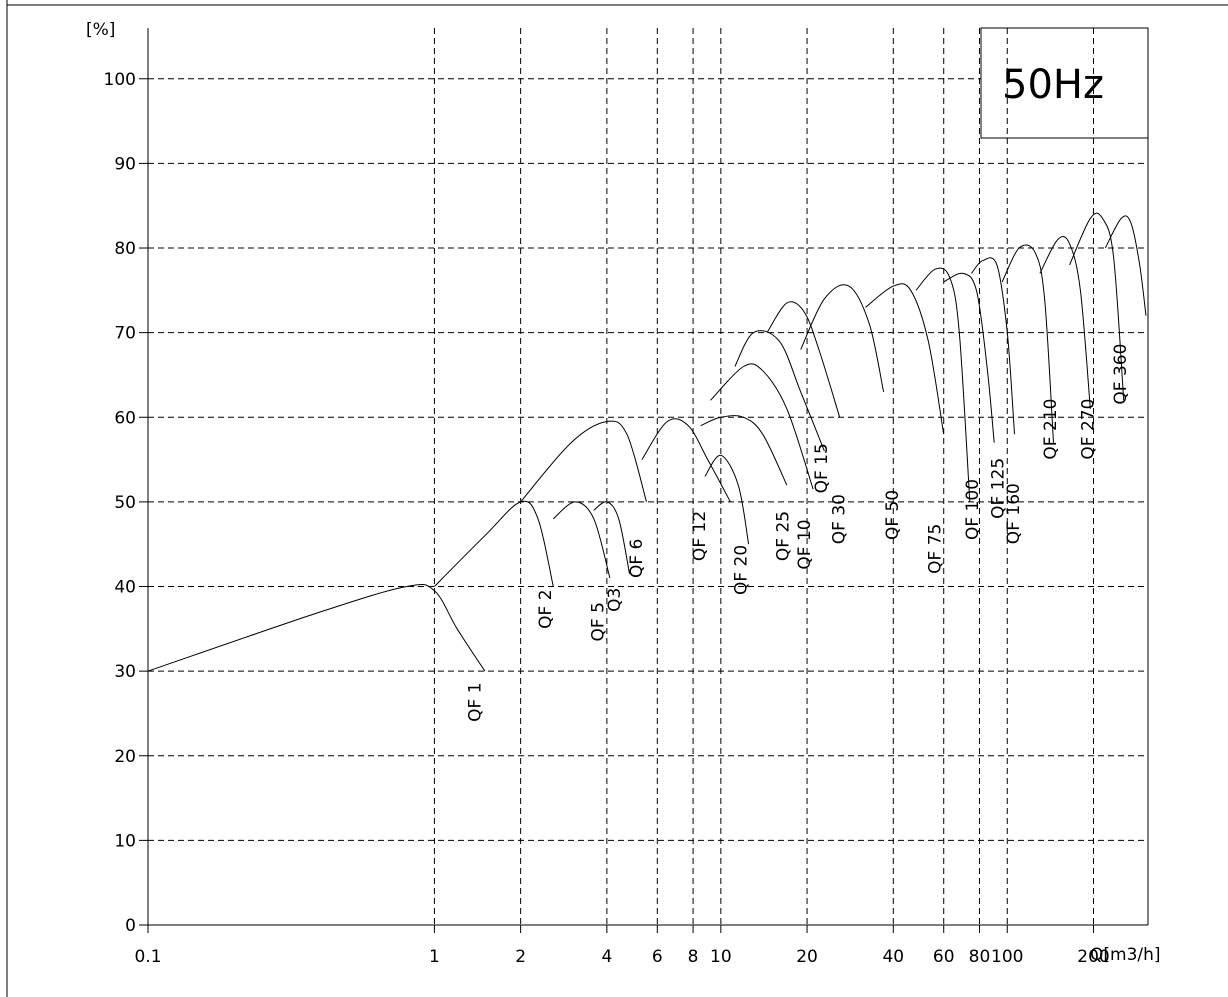  Describe the element at coordinates (1051, 429) in the screenshot. I see `curve-label-qf-210: QF 210` at that location.